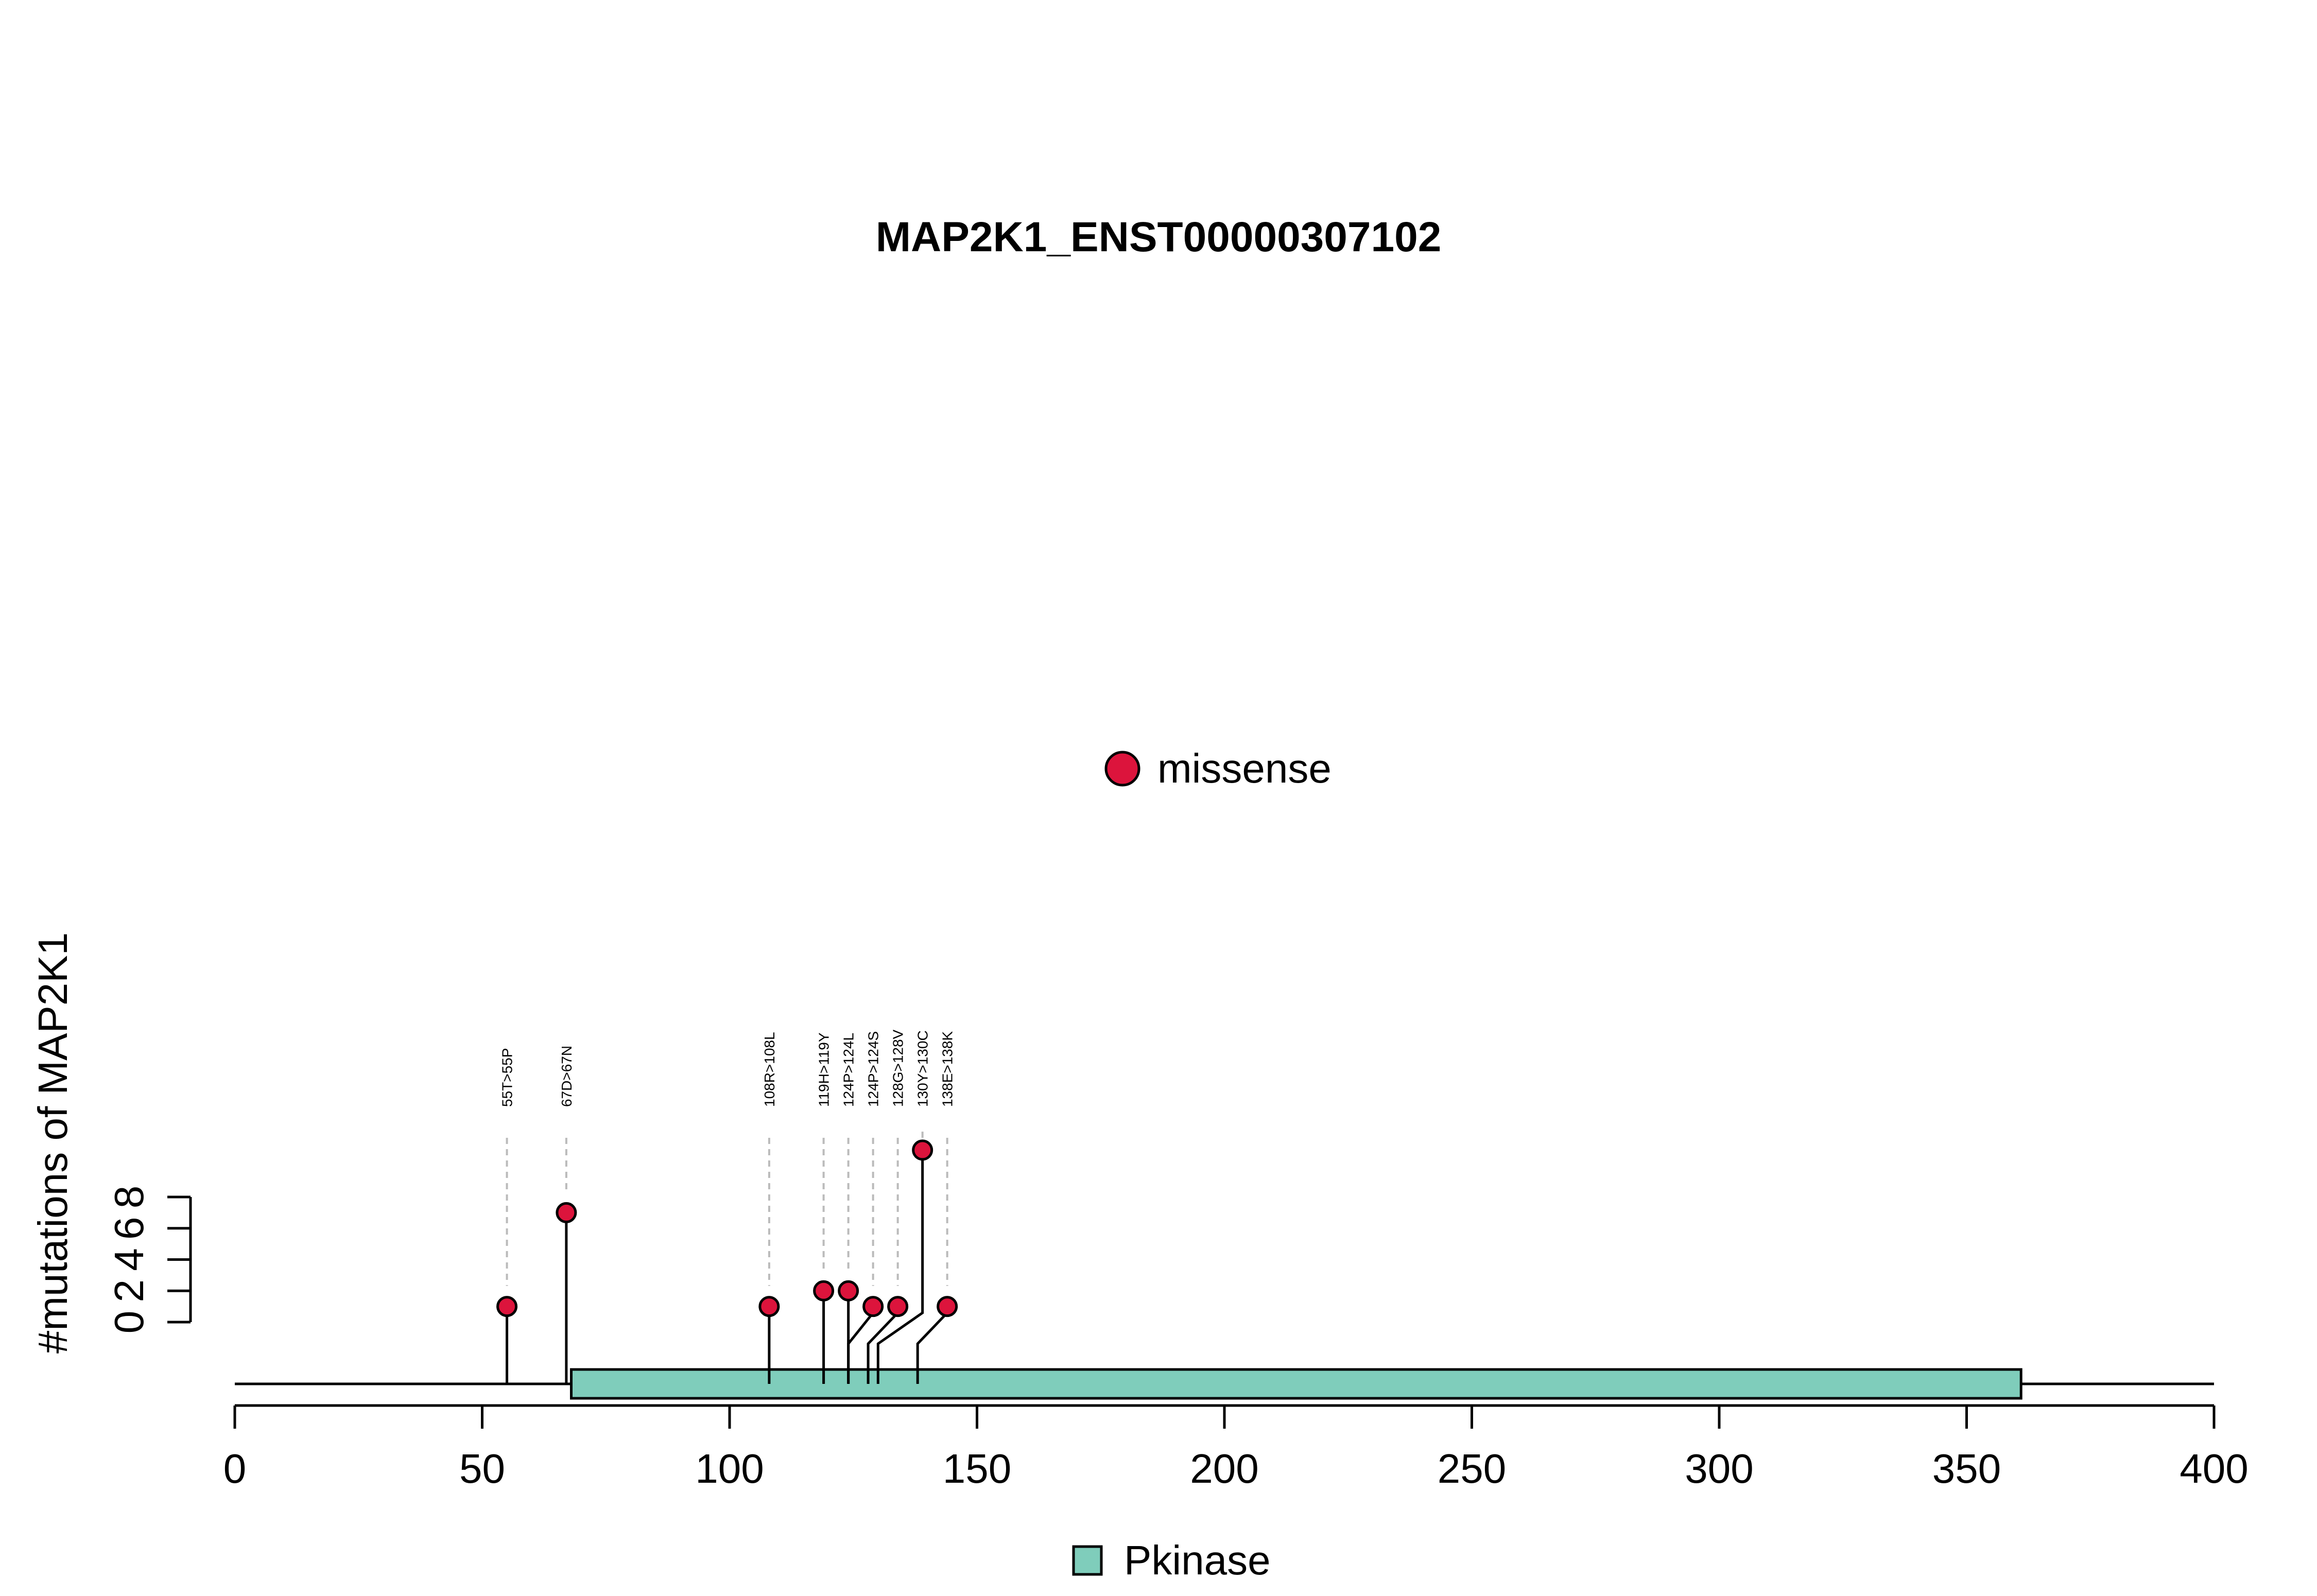 The height and width of the screenshot is (1596, 2317). I want to click on mutation-label: 55T>55P, so click(507, 1077).